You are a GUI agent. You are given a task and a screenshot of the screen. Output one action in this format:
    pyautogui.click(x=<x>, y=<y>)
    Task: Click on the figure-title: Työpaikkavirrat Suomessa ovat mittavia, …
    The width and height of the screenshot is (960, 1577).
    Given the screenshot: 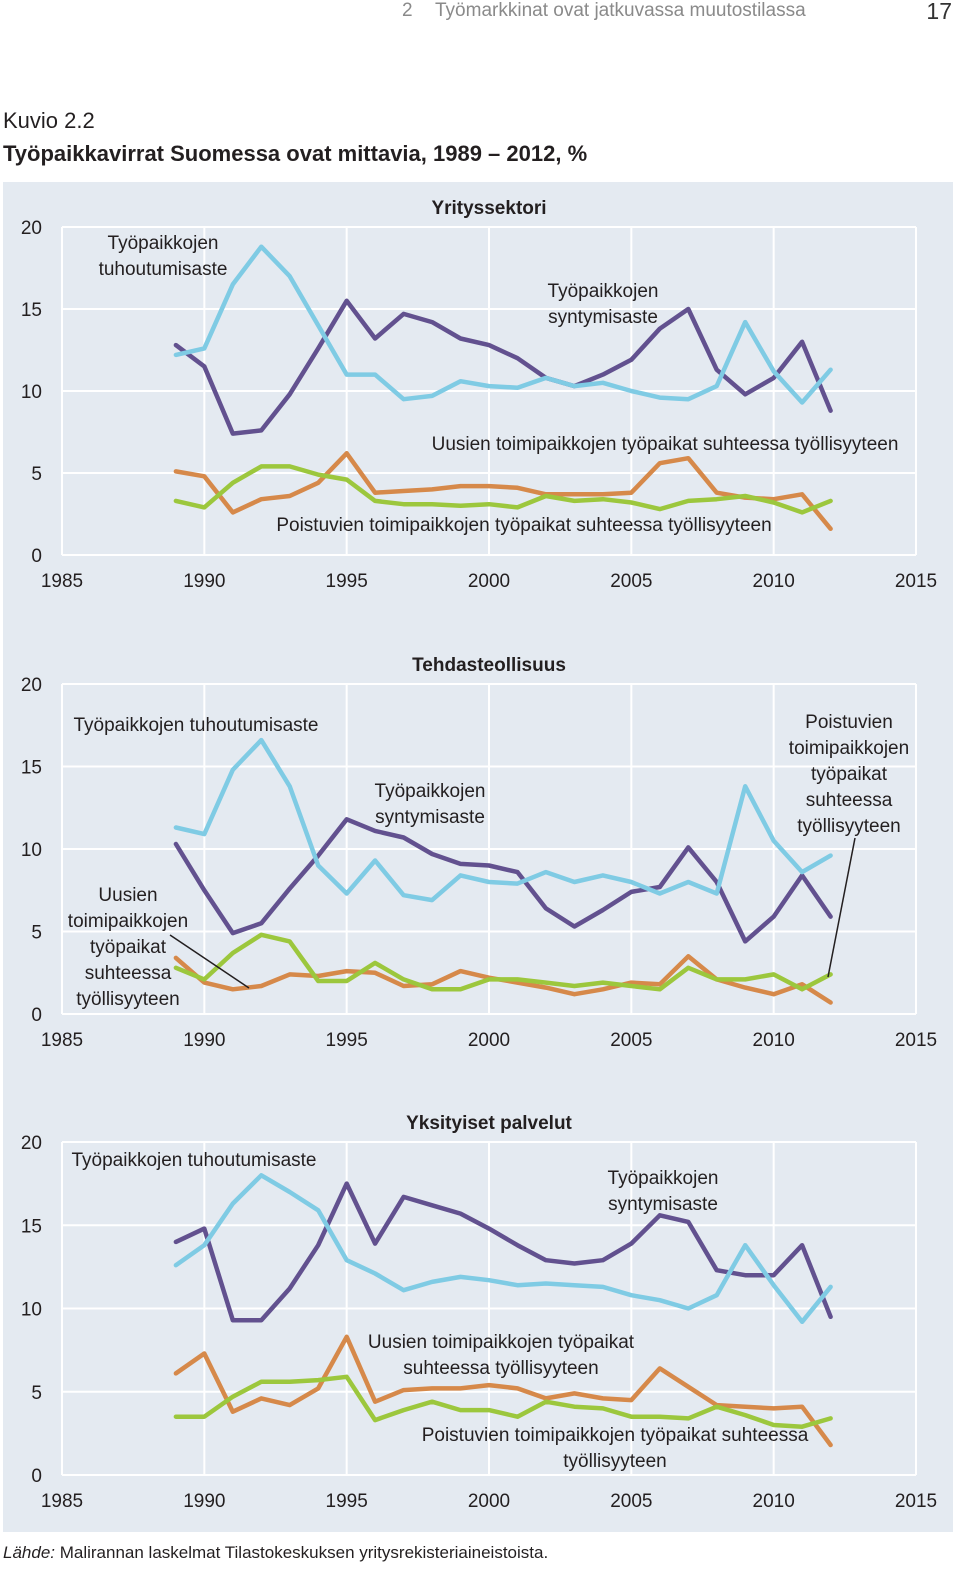 What is the action you would take?
    pyautogui.click(x=295, y=153)
    